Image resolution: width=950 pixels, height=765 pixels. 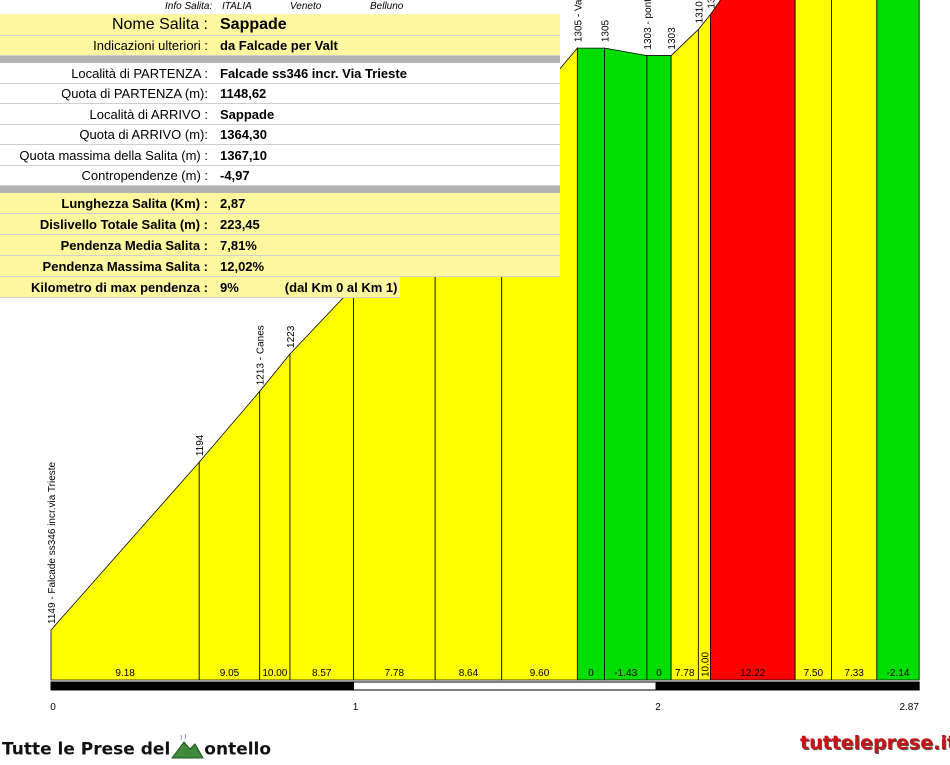 What do you see at coordinates (229, 287) in the screenshot?
I see `km-max-value: 9%` at bounding box center [229, 287].